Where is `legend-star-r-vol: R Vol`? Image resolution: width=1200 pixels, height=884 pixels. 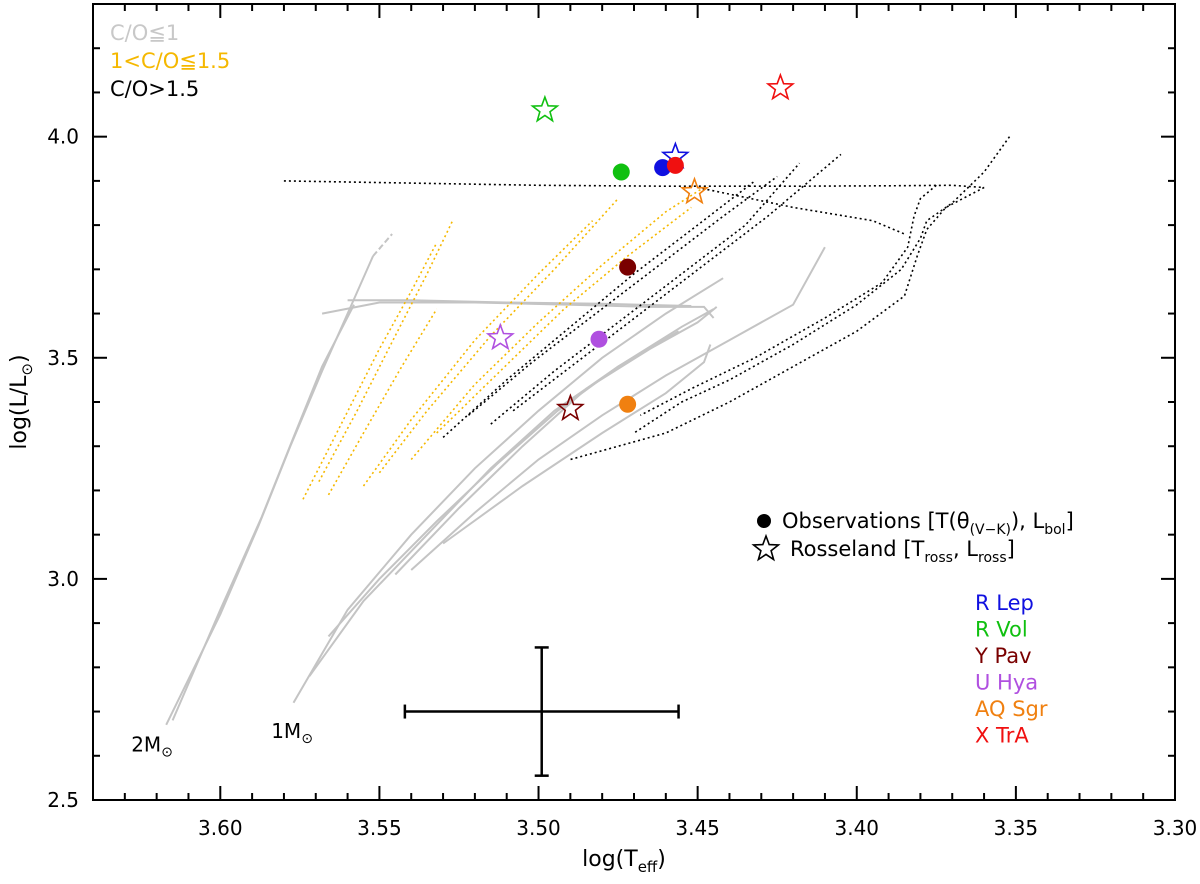 legend-star-r-vol: R Vol is located at coordinates (1001, 630).